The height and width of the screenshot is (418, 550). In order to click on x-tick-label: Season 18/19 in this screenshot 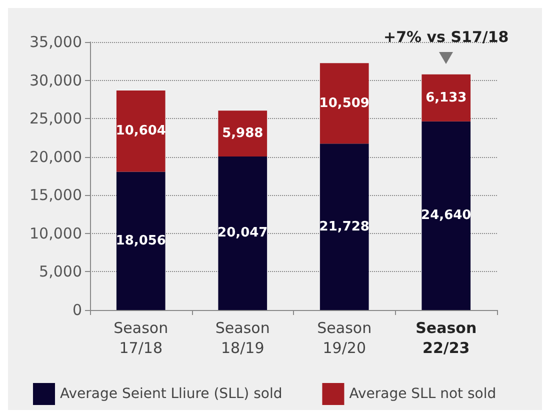, I will do `click(242, 338)`.